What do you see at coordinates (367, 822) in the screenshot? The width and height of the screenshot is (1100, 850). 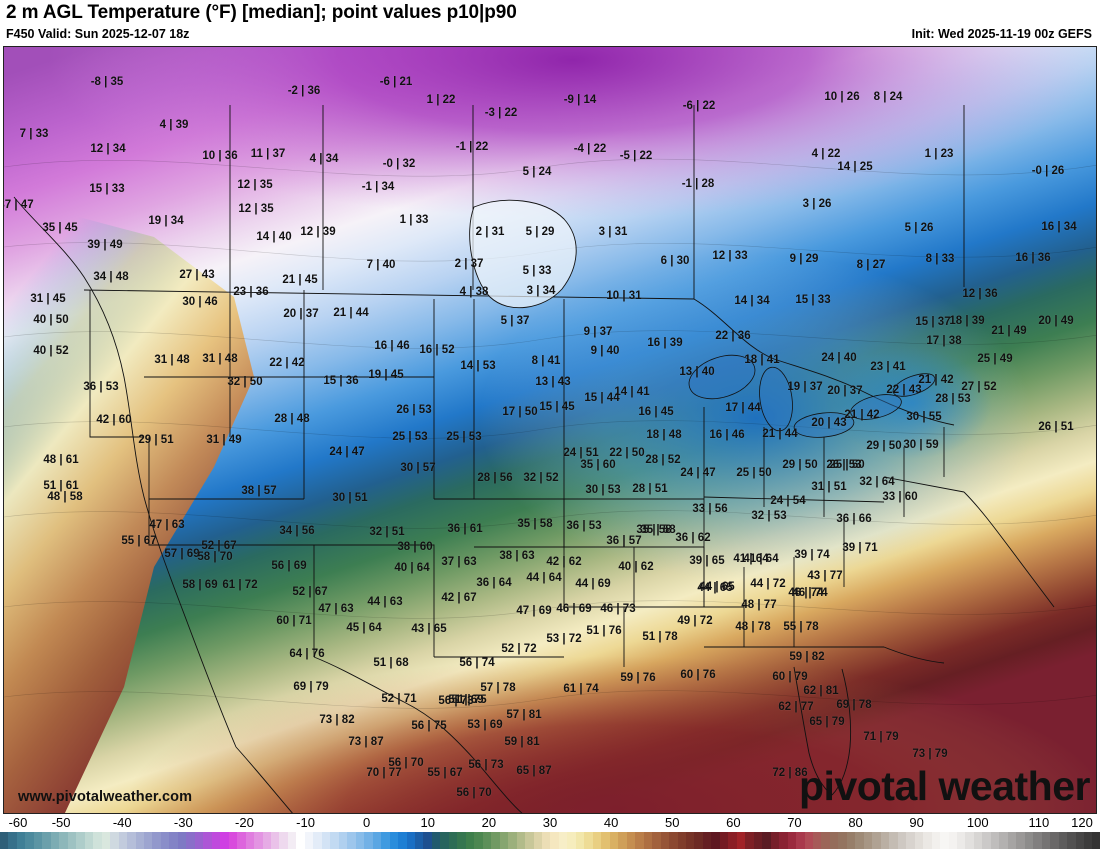 I see `colorbar-tick: 0` at bounding box center [367, 822].